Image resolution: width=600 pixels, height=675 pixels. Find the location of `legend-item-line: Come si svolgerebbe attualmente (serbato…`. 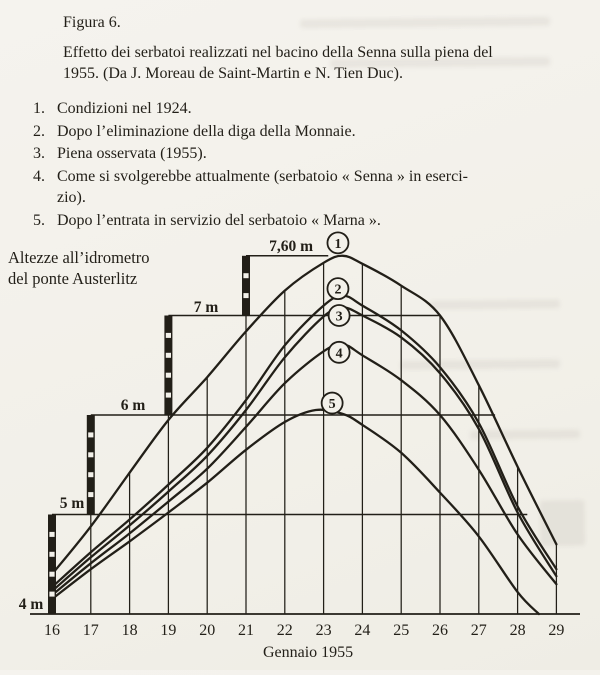

legend-item-line: Come si svolgerebbe attualmente (serbato… is located at coordinates (262, 176).